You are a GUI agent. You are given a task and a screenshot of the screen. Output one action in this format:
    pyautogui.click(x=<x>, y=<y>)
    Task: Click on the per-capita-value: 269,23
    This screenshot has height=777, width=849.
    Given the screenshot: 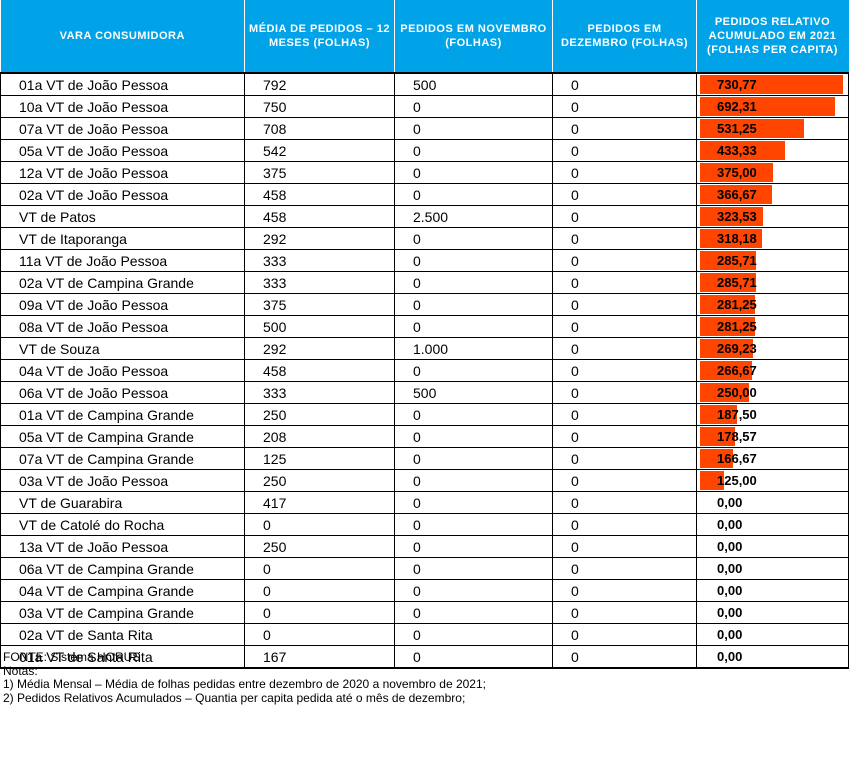 What is the action you would take?
    pyautogui.click(x=737, y=348)
    